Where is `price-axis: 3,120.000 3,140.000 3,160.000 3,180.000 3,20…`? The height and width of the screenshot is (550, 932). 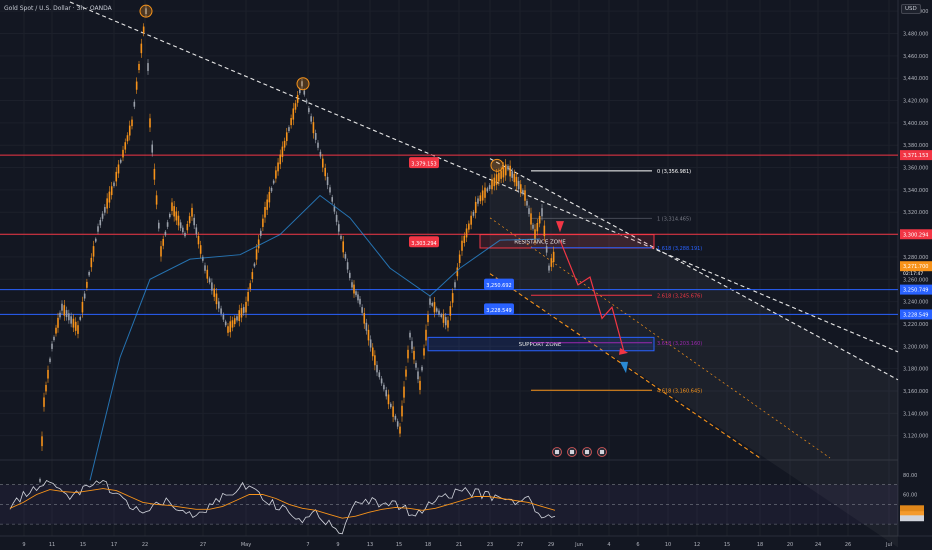
price-axis: 3,120.000 3,140.000 3,160.000 3,180.000 3,20… is located at coordinates (915, 224).